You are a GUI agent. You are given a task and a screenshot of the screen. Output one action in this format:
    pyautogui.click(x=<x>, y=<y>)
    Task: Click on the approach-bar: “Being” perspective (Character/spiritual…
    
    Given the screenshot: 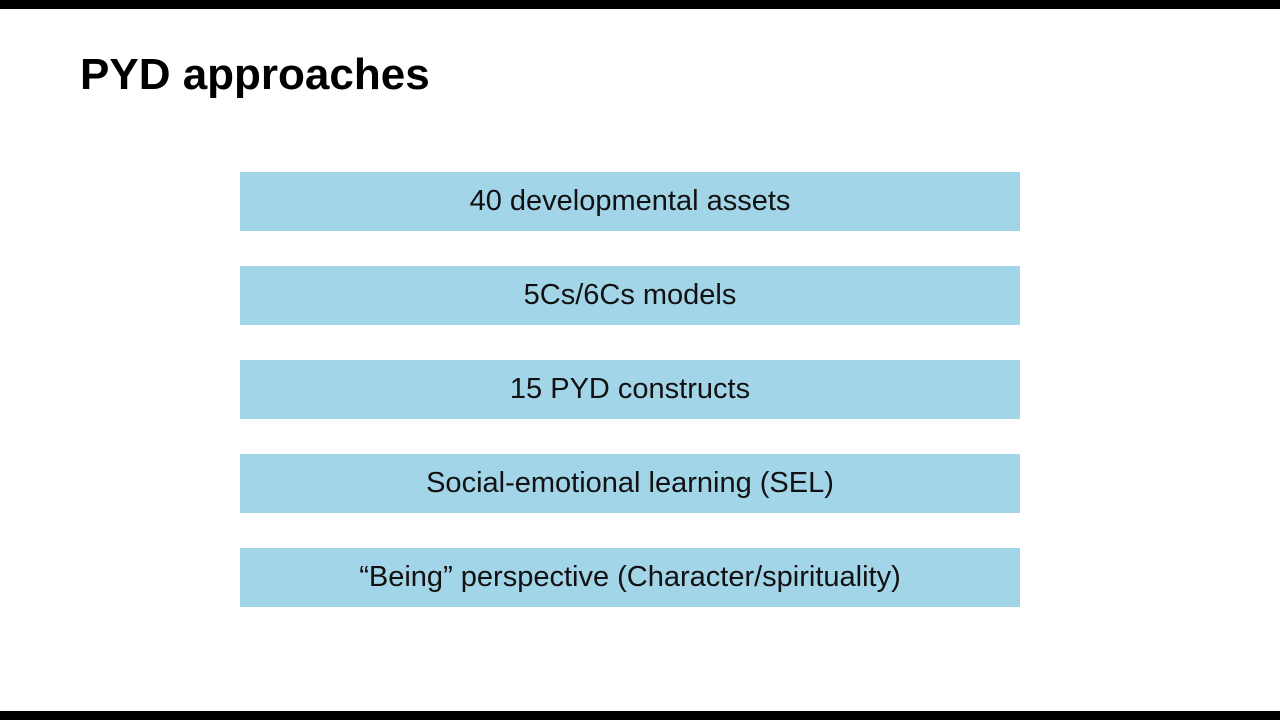 What is the action you would take?
    pyautogui.click(x=630, y=577)
    